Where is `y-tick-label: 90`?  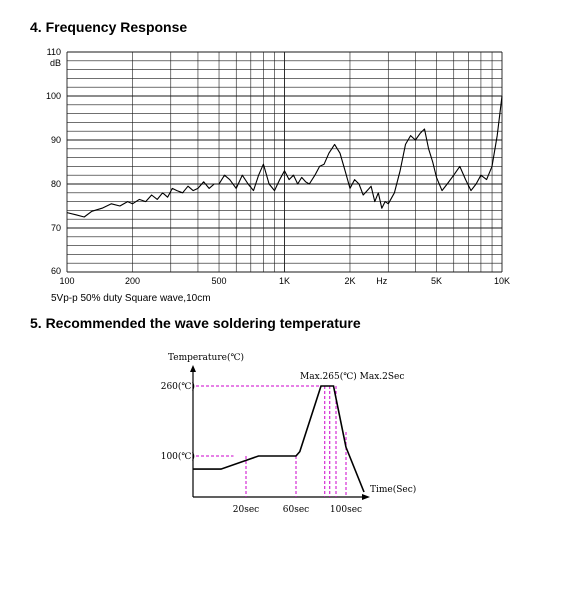
y-tick-label: 90 is located at coordinates (56, 140).